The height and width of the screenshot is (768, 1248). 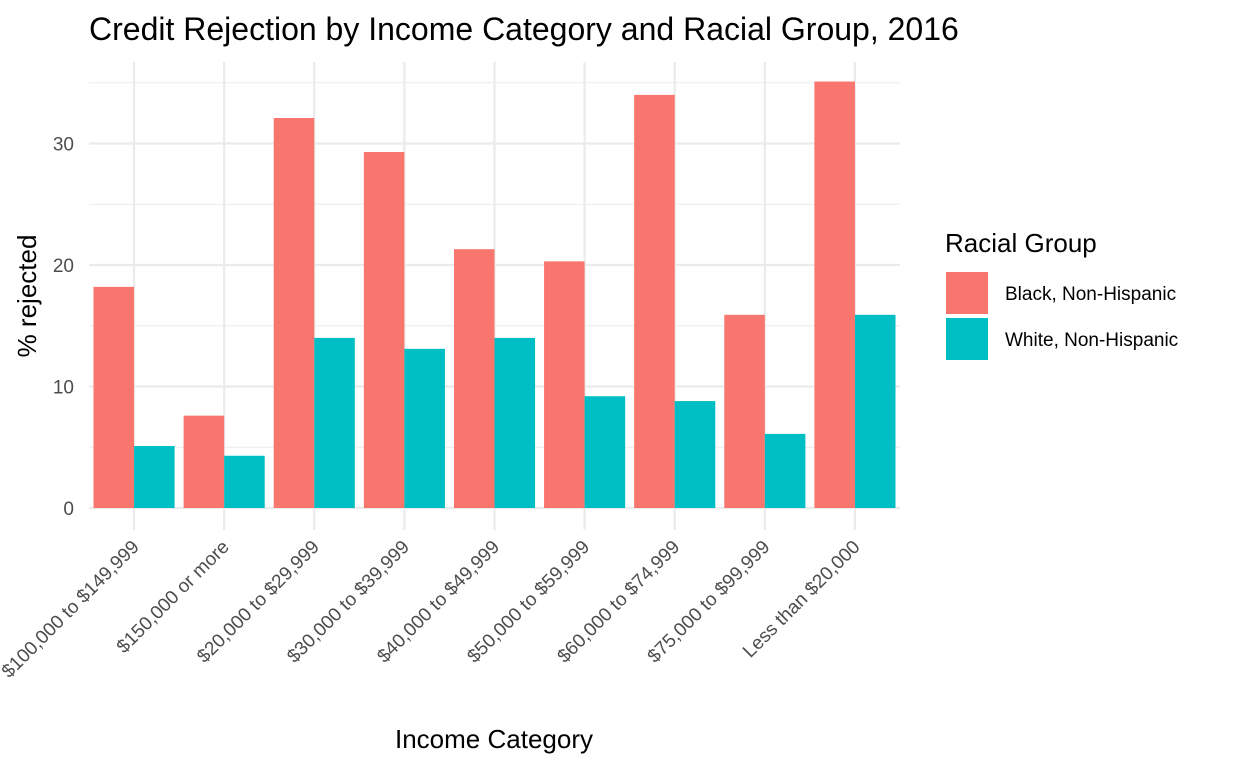 I want to click on y-tick-label: 0, so click(x=68, y=509).